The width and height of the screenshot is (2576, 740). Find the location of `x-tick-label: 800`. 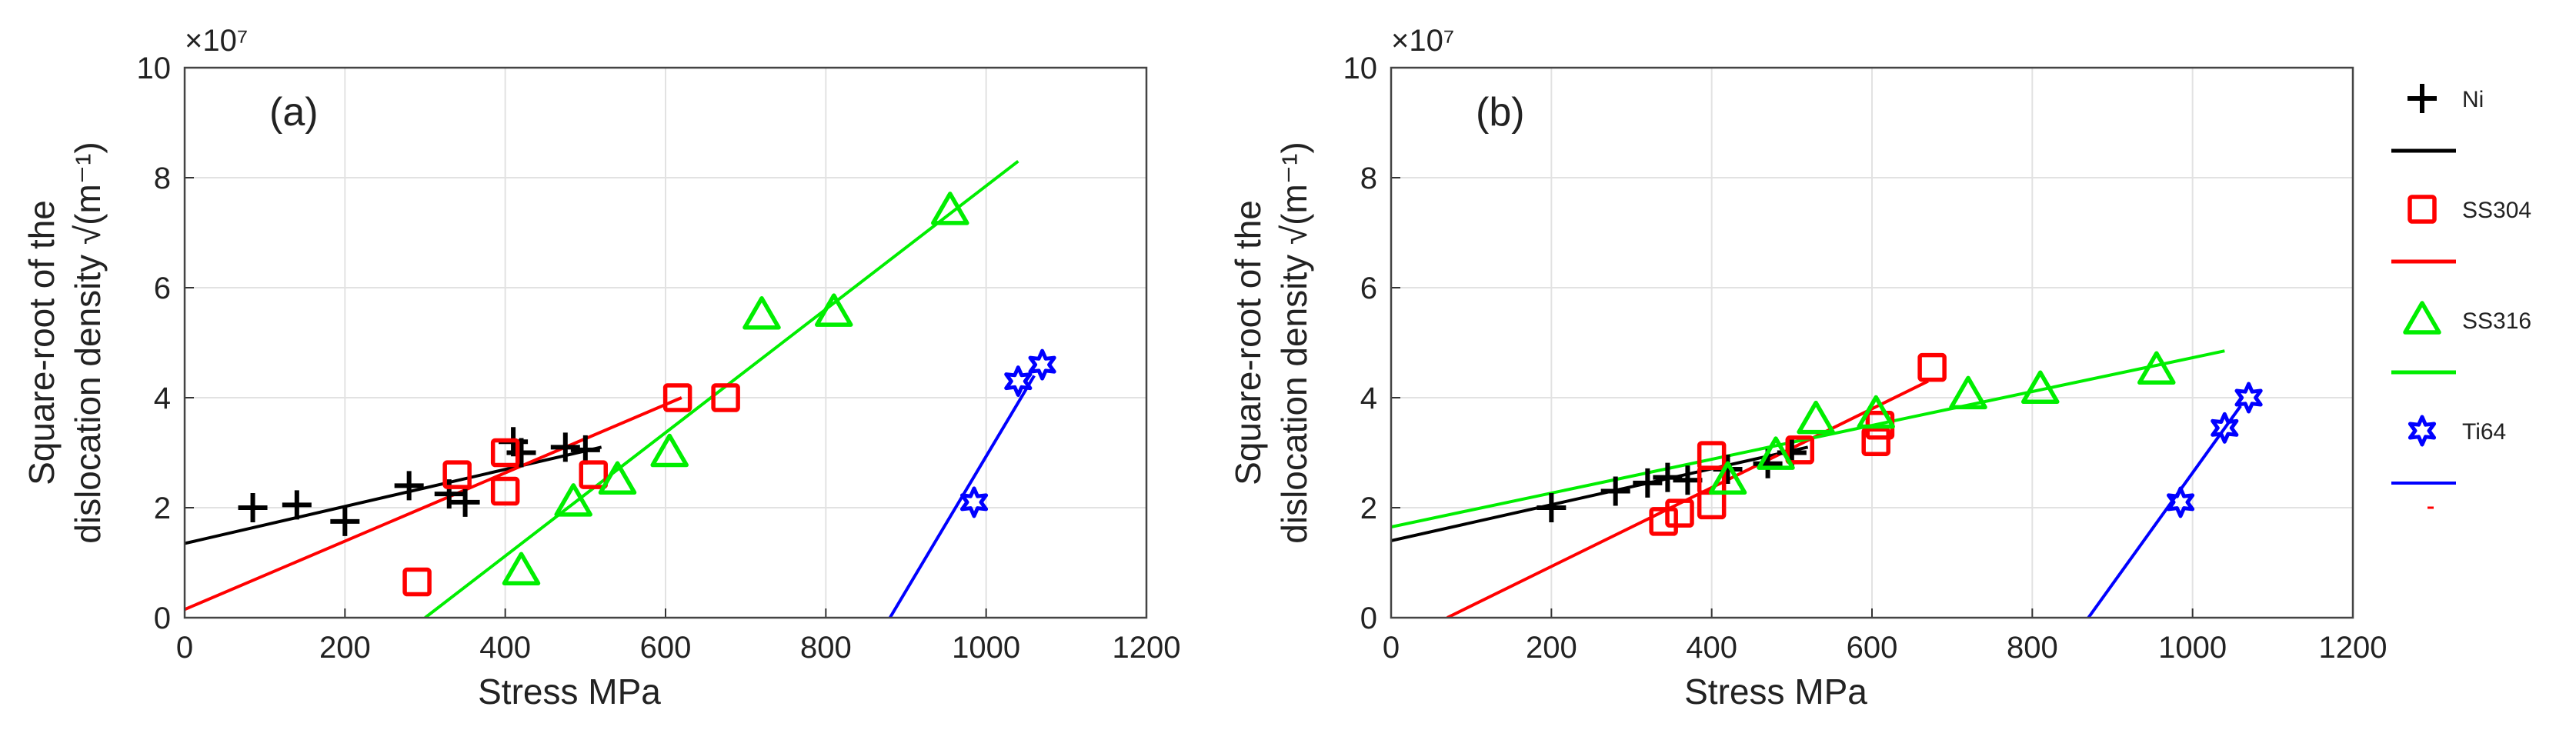

x-tick-label: 800 is located at coordinates (2033, 648).